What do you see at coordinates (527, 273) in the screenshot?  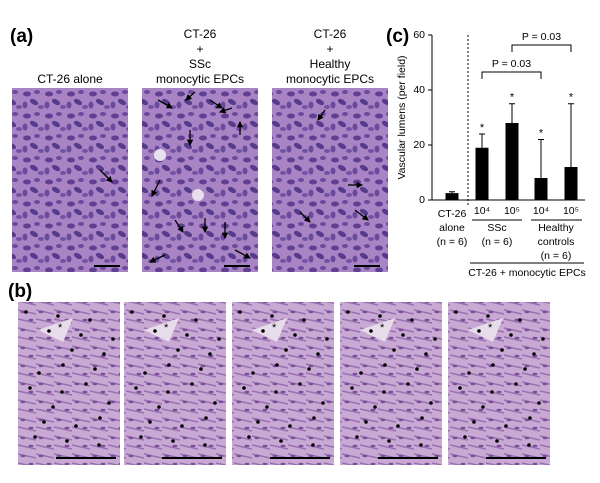 I see `supergroup-label: CT-26 + monocytic EPCs` at bounding box center [527, 273].